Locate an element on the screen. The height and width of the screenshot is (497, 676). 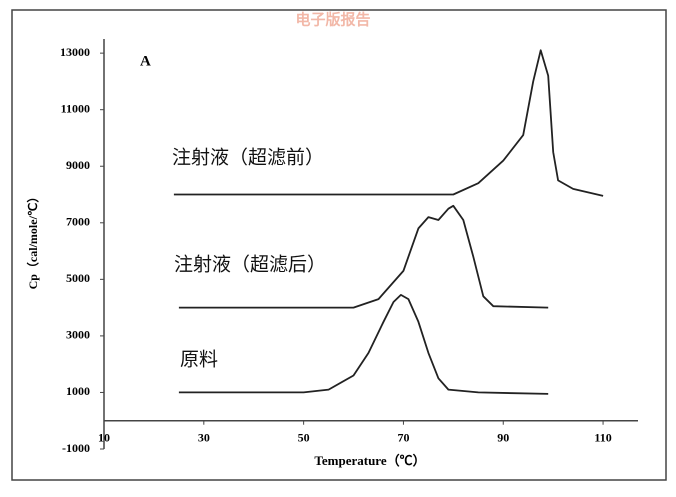
x-axis-label: Temperature（℃） is located at coordinates (369, 460).